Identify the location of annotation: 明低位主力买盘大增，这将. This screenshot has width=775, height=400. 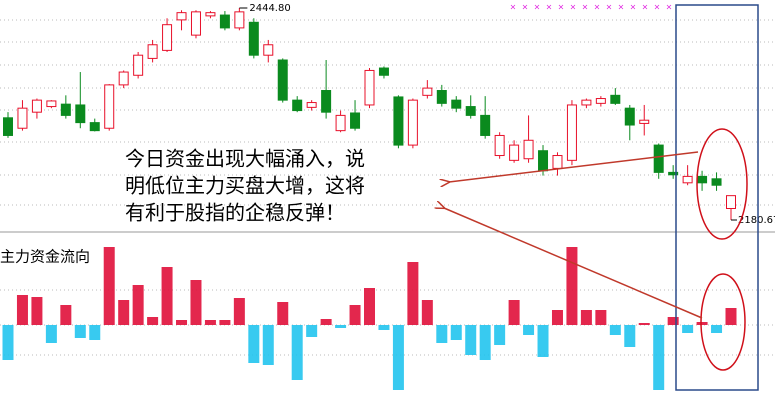
(245, 186).